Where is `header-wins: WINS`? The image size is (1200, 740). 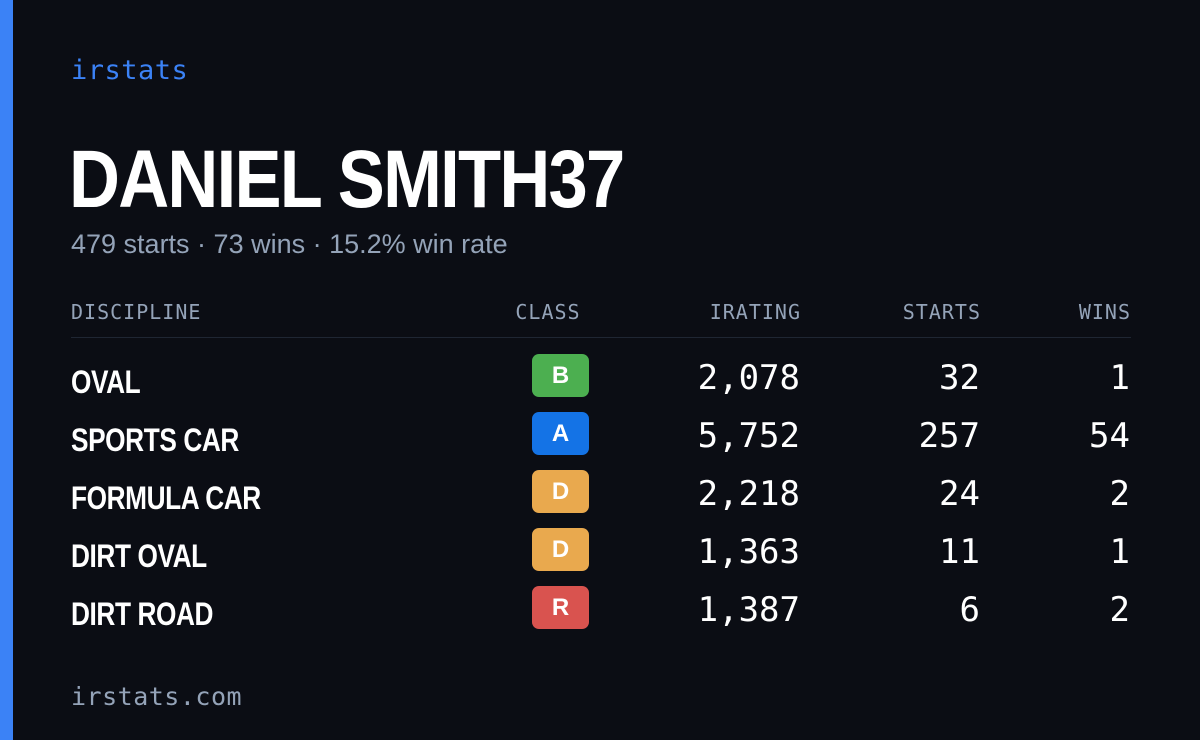
header-wins: WINS is located at coordinates (1104, 312).